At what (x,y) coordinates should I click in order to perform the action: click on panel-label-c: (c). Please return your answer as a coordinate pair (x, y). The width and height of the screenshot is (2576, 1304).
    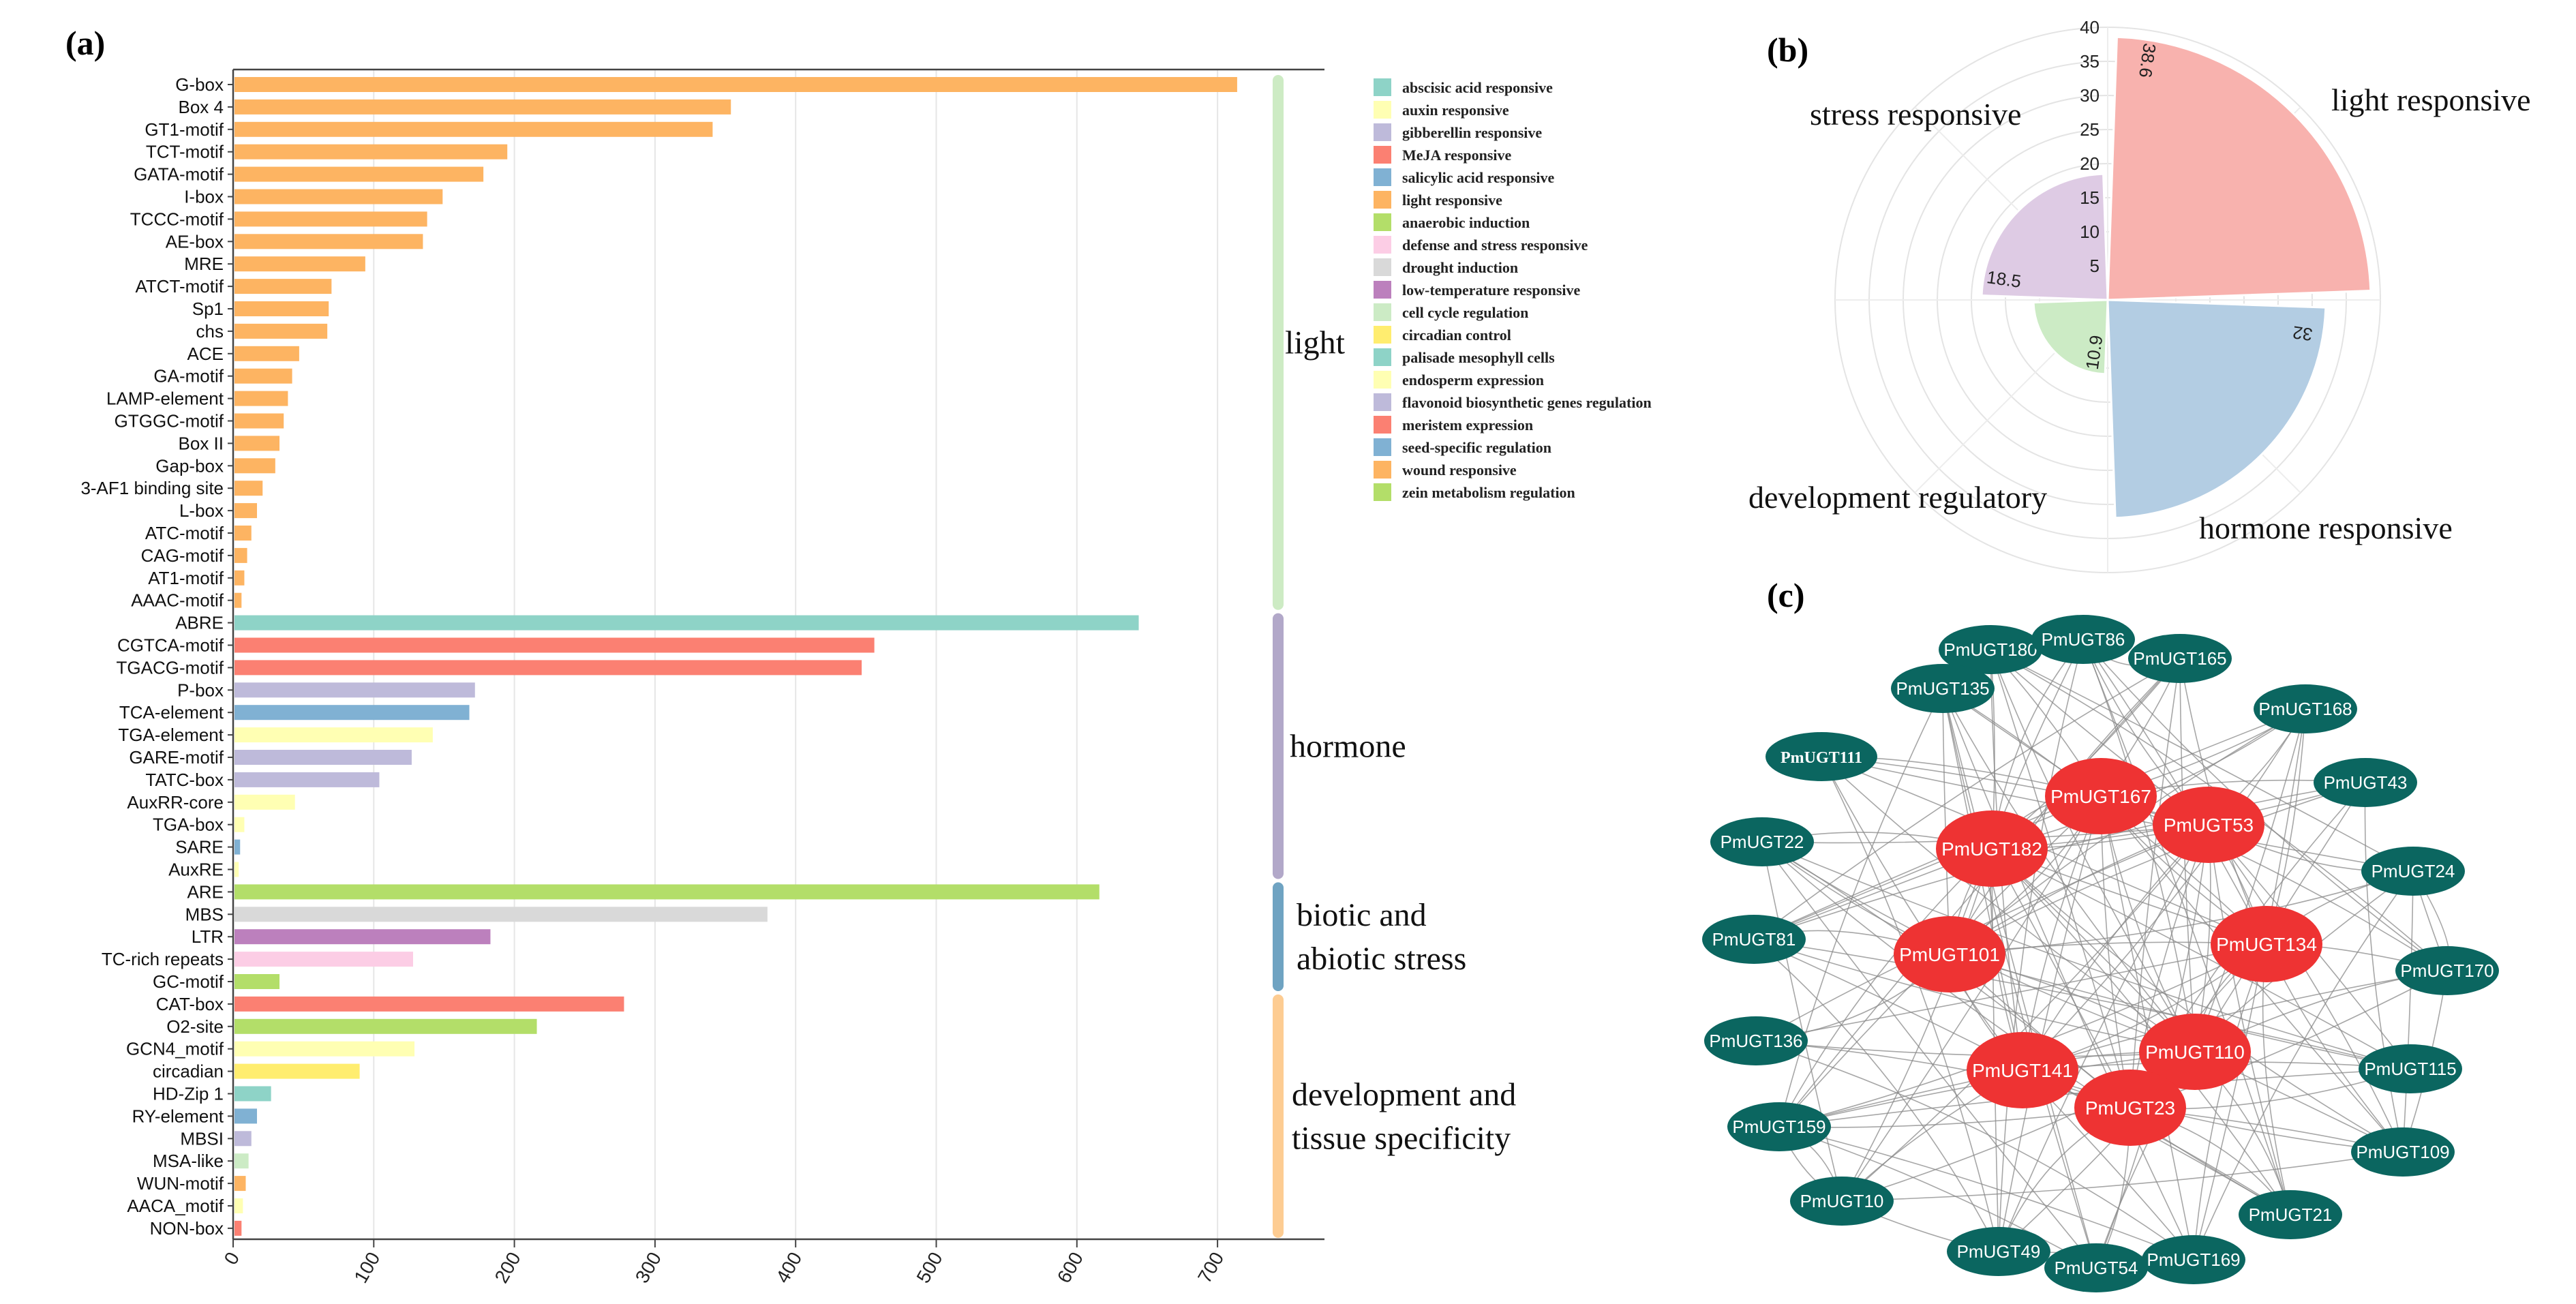
    Looking at the image, I should click on (1786, 595).